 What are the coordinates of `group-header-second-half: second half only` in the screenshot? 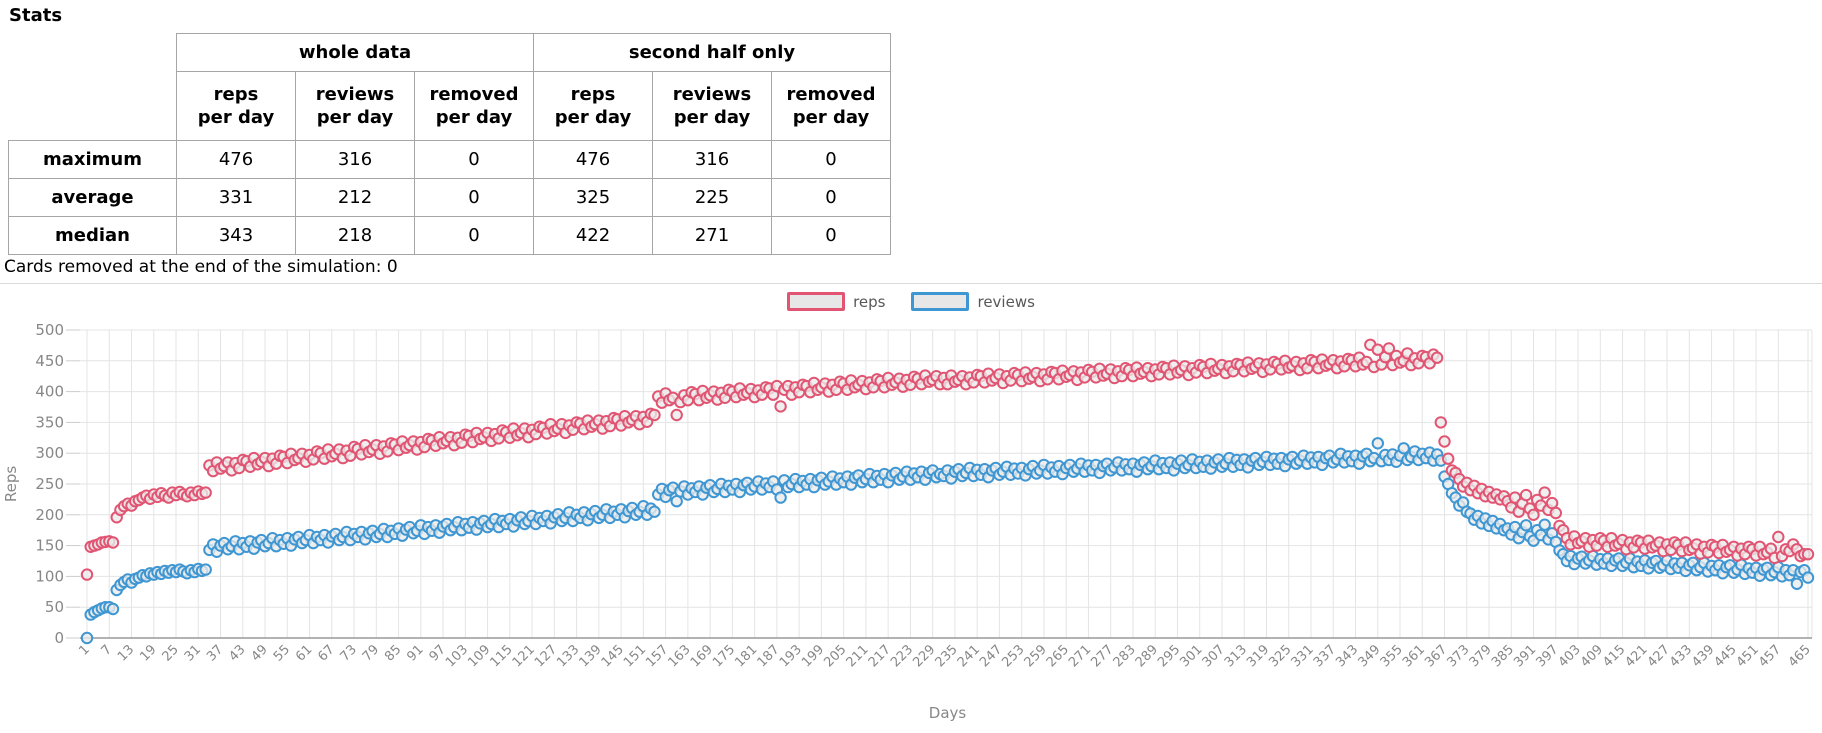 It's located at (712, 52).